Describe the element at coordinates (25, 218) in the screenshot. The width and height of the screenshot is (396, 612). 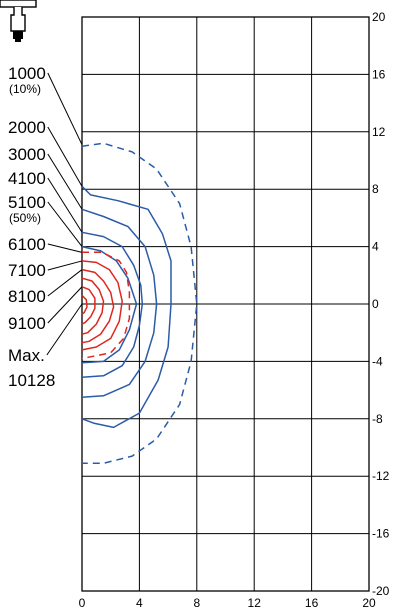
I see `contour-label-sub-5: (50%)` at that location.